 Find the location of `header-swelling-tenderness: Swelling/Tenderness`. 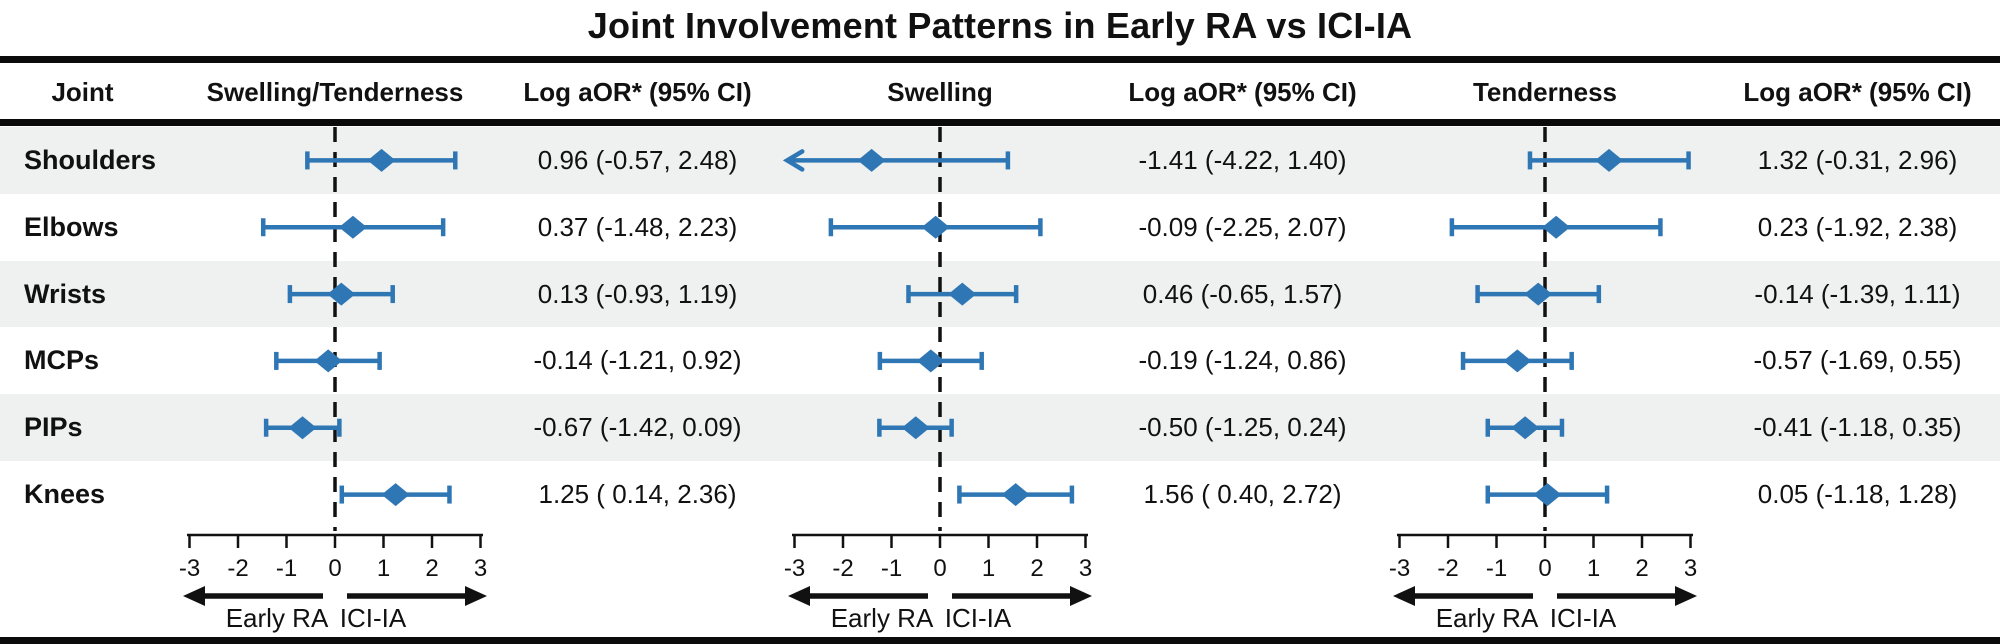

header-swelling-tenderness: Swelling/Tenderness is located at coordinates (335, 91).